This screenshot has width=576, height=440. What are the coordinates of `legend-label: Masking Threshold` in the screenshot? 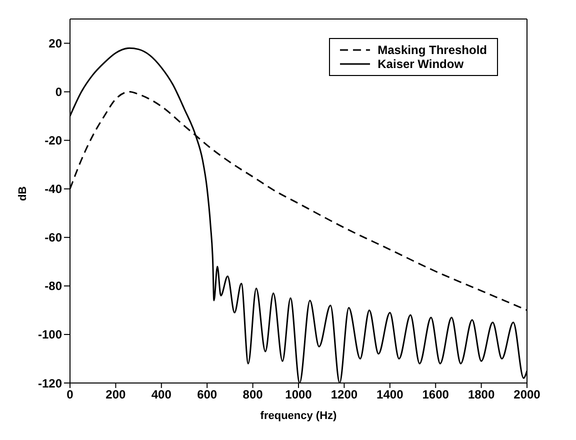 It's located at (432, 50).